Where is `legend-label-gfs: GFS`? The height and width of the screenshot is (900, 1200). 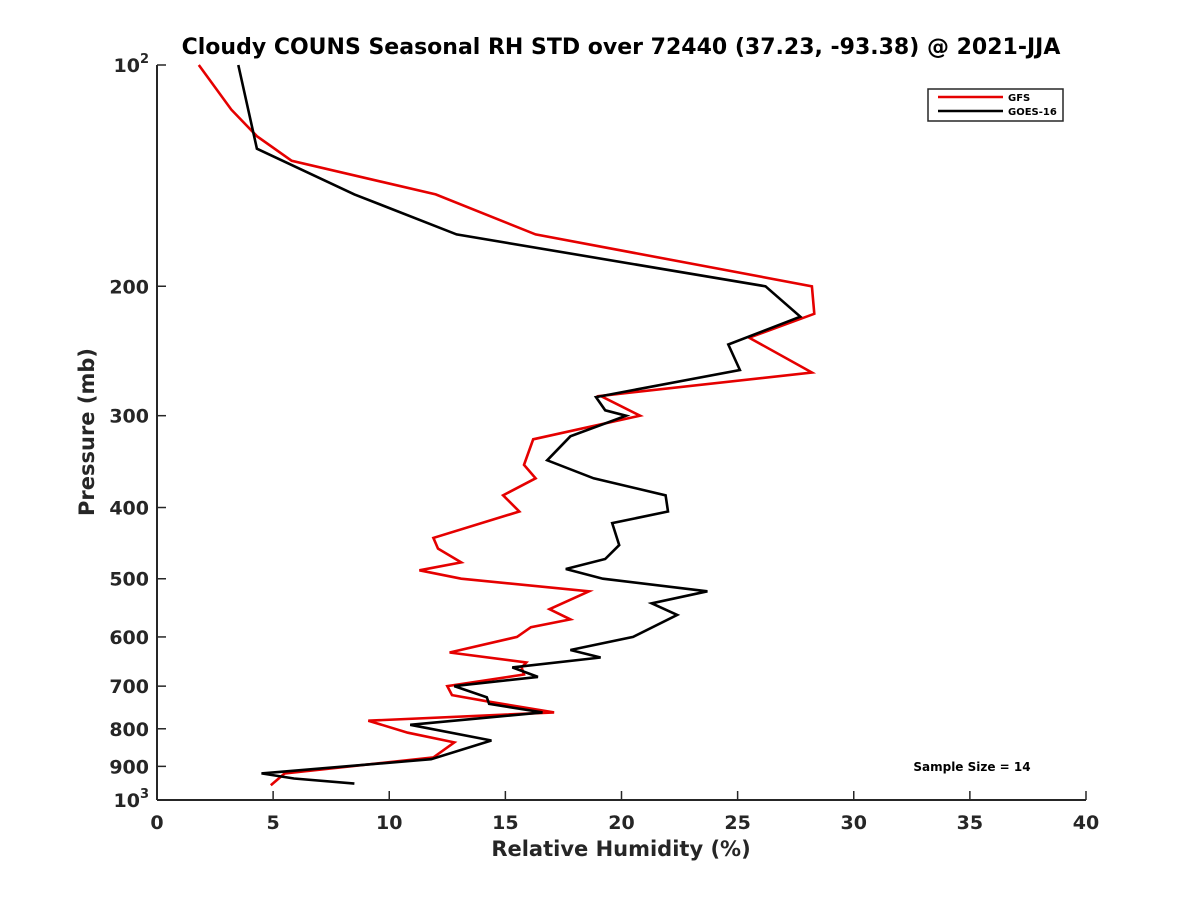
legend-label-gfs: GFS is located at coordinates (1019, 98).